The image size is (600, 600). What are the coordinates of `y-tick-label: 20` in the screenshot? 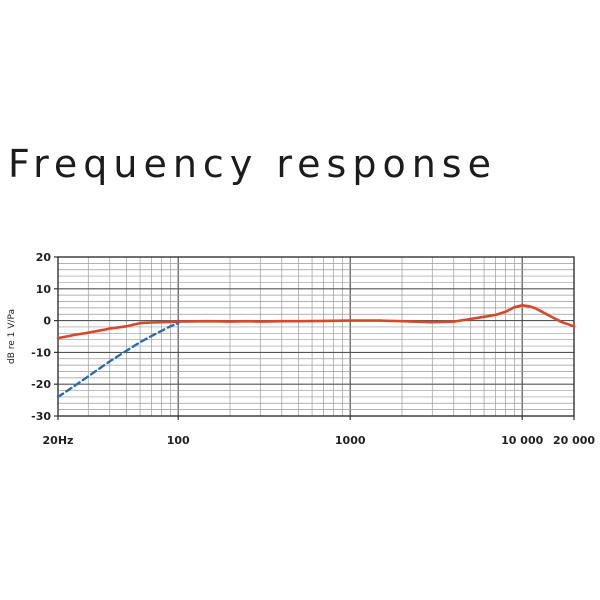 It's located at (44, 257).